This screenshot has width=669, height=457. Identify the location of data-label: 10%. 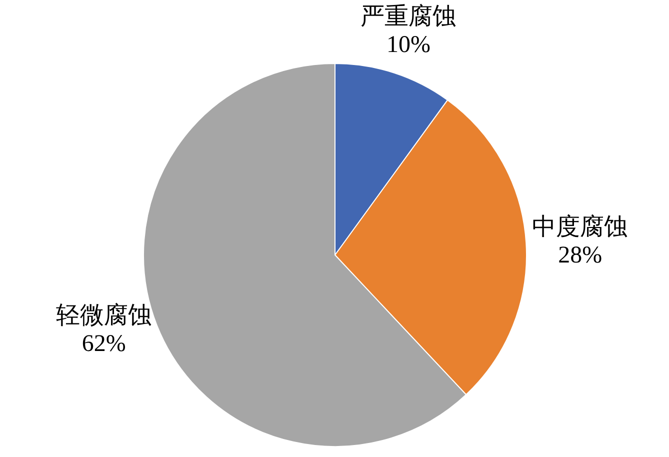
(408, 45).